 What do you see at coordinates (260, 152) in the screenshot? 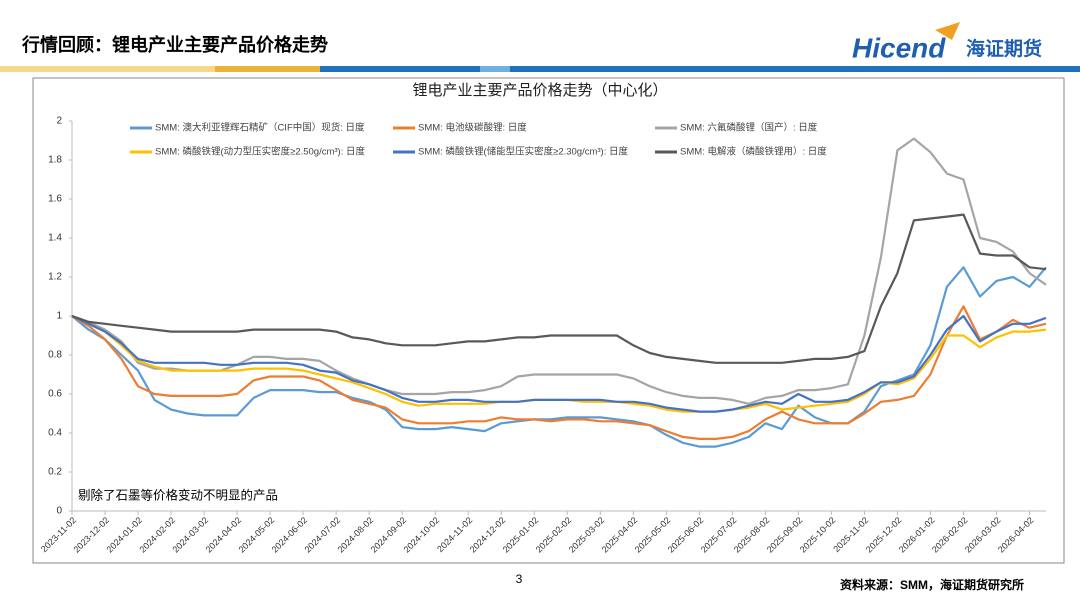
I see `legend-label: SMM: 磷酸铁锂(动力型压实密度≥2.50g/cm³): 日度` at bounding box center [260, 152].